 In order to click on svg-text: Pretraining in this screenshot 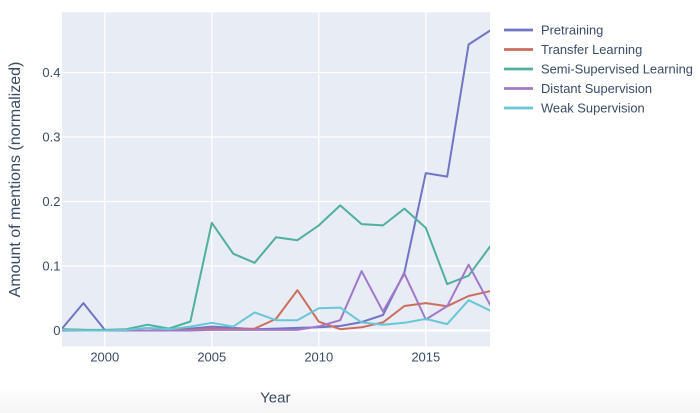, I will do `click(572, 30)`.